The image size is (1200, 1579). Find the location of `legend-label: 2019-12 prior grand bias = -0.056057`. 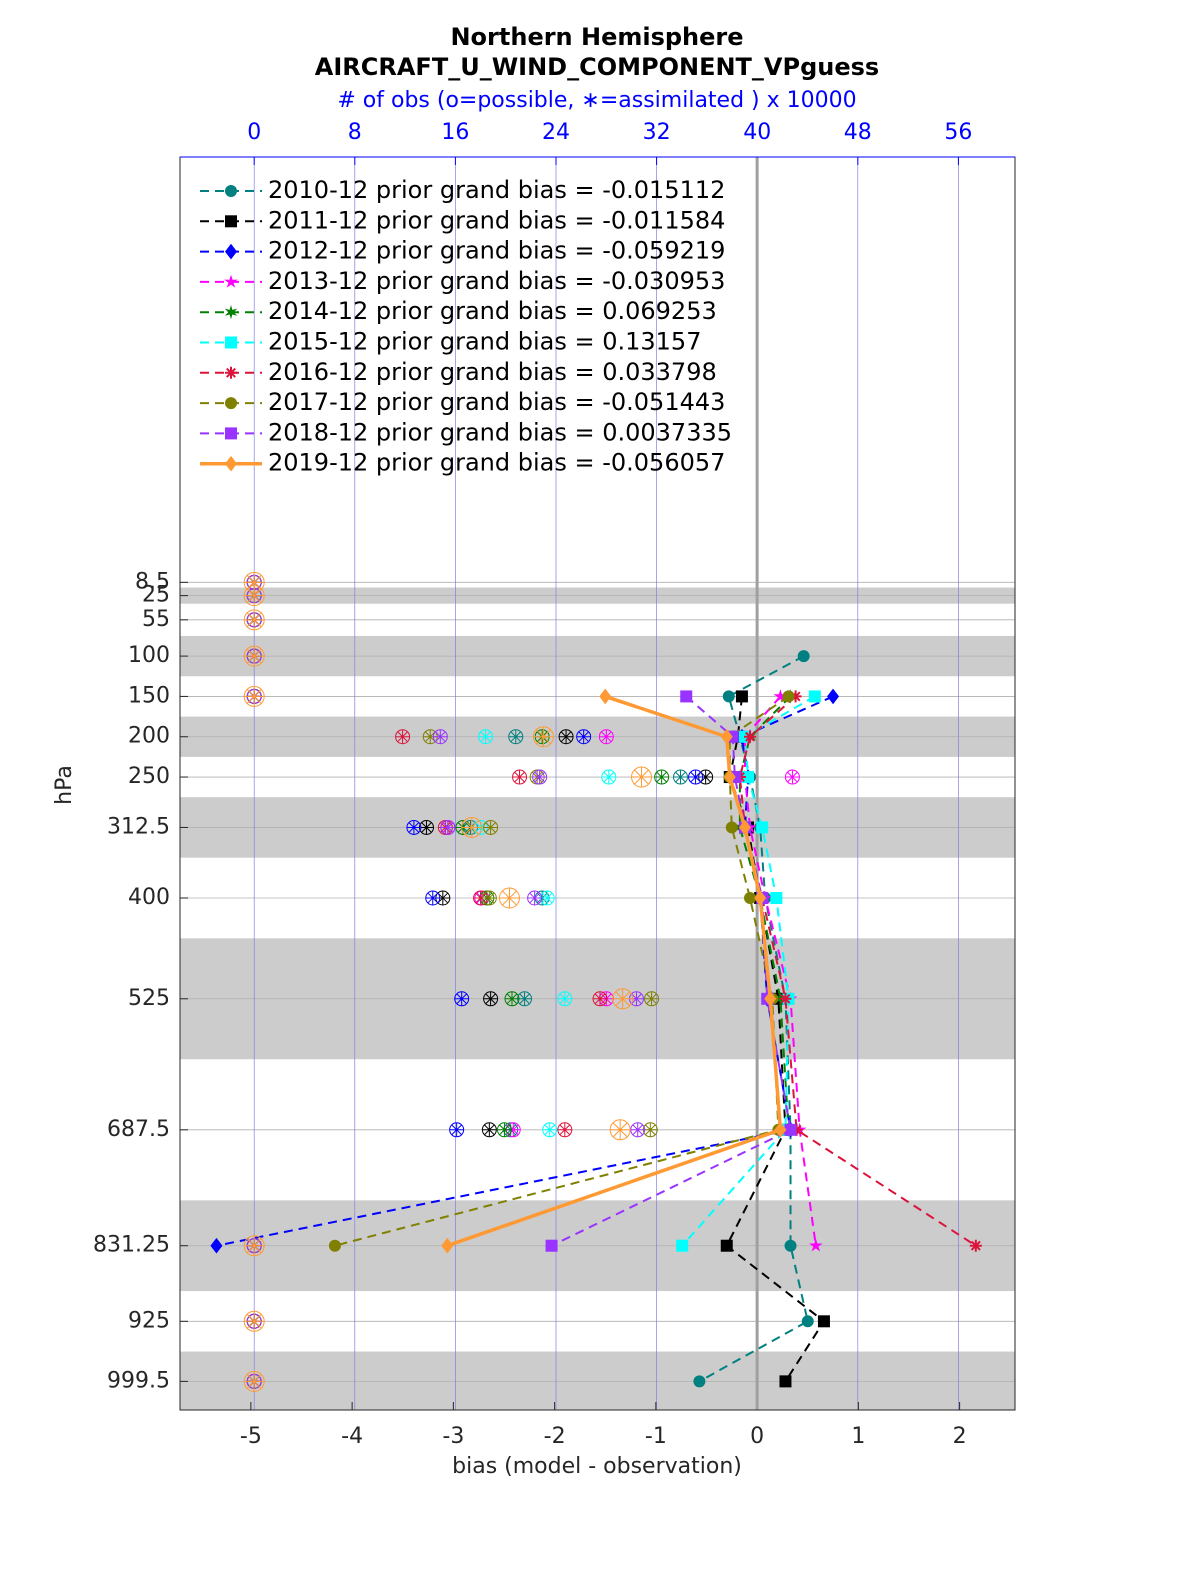

legend-label: 2019-12 prior grand bias = -0.056057 is located at coordinates (496, 463).